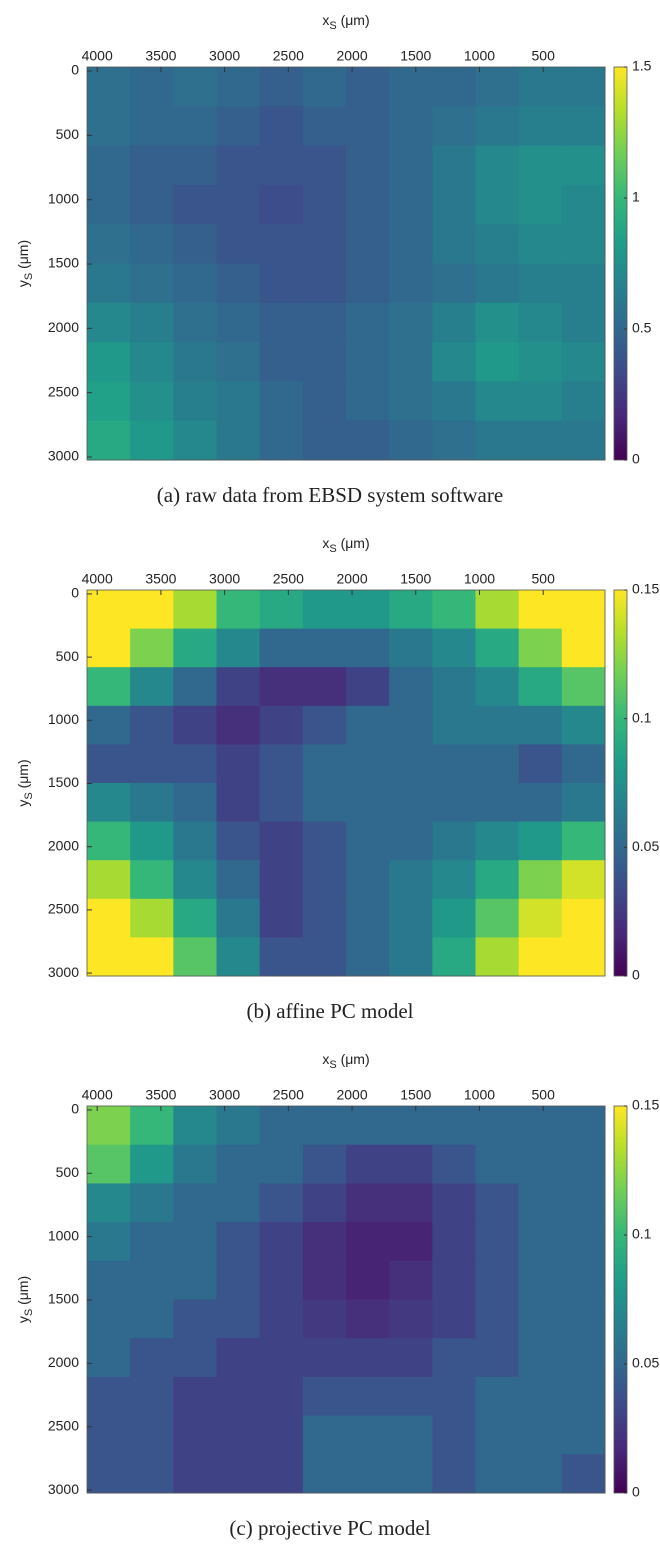  Describe the element at coordinates (63, 456) in the screenshot. I see `y-tick-label: 3000` at that location.